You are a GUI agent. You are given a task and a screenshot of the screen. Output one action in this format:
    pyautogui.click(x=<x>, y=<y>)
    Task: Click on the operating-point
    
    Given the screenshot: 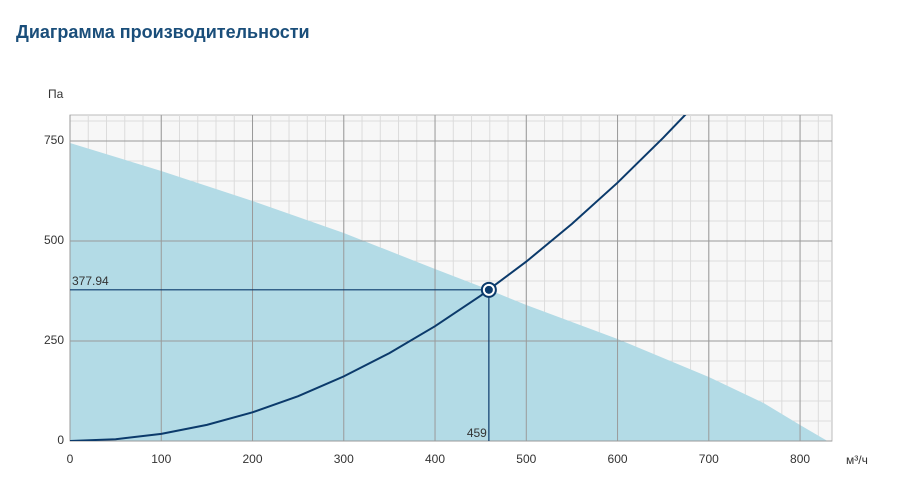 What is the action you would take?
    pyautogui.click(x=488, y=289)
    